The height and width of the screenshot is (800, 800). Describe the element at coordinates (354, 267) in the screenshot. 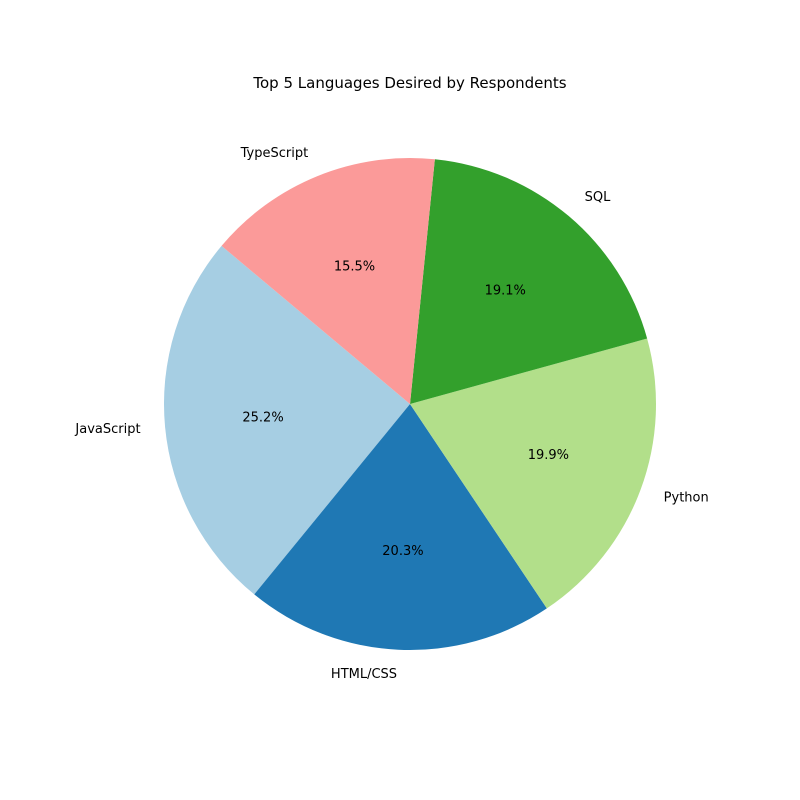

I see `slice-percent-label: 15.5%` at that location.